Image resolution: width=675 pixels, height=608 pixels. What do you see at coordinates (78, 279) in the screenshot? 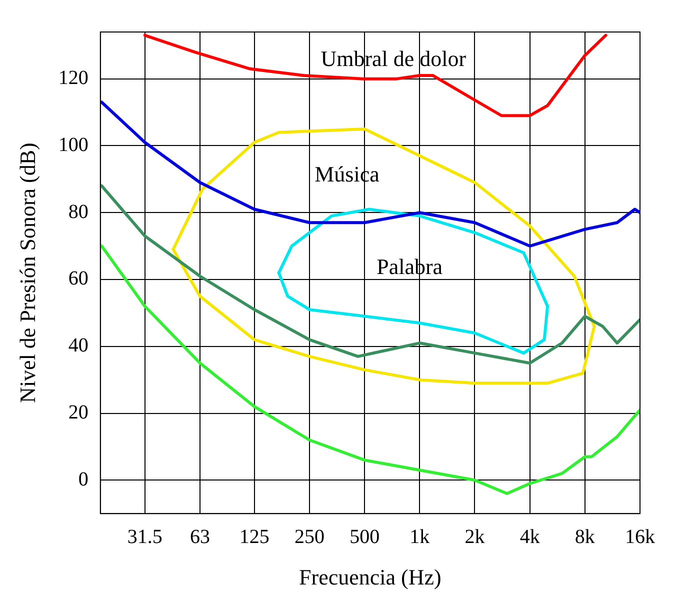
I see `y-tick-label: 60` at bounding box center [78, 279].